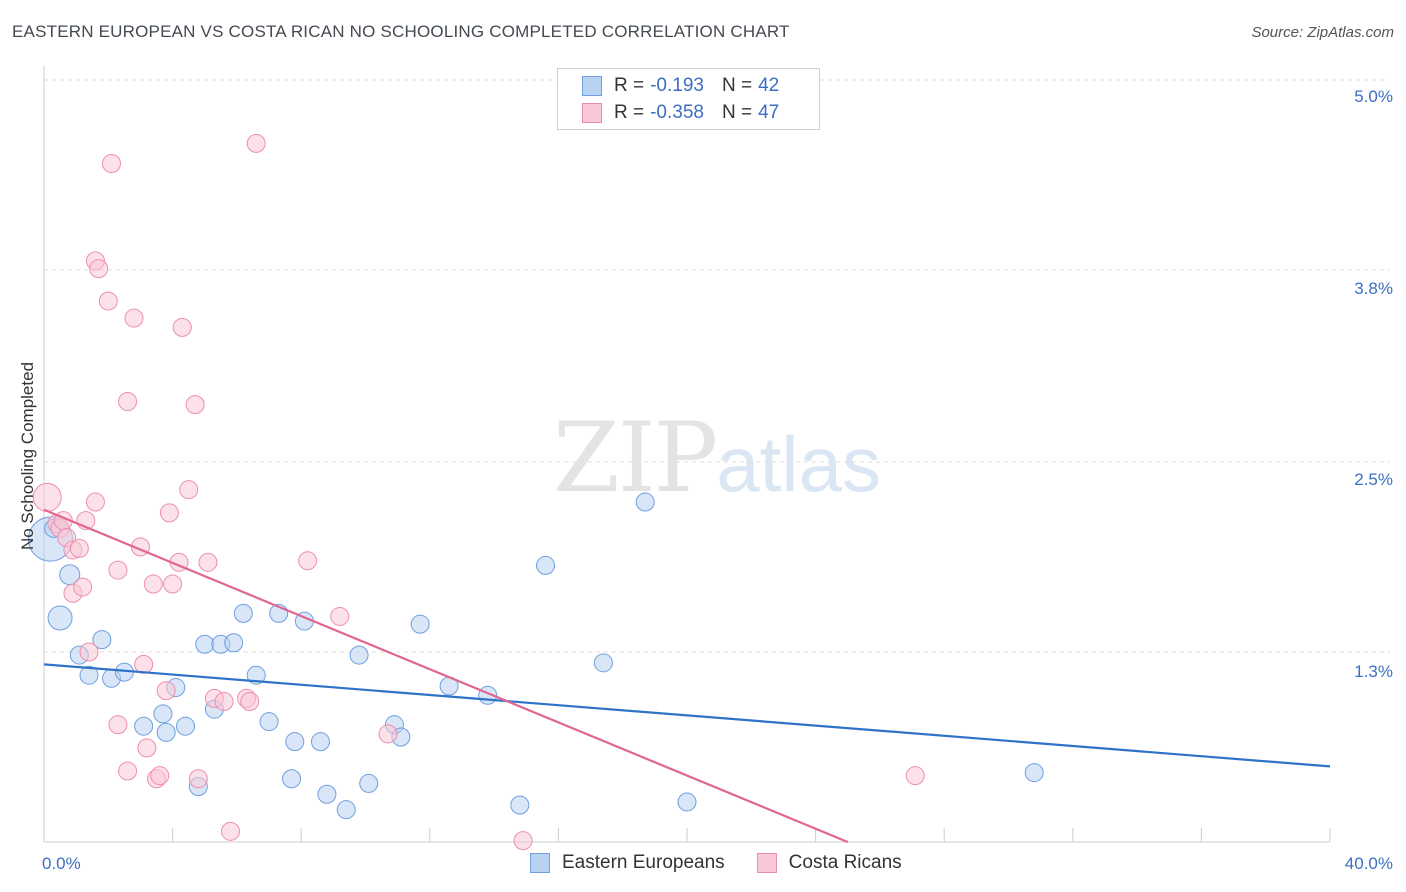  Describe the element at coordinates (769, 85) in the screenshot. I see `legend-n-value: 42` at that location.